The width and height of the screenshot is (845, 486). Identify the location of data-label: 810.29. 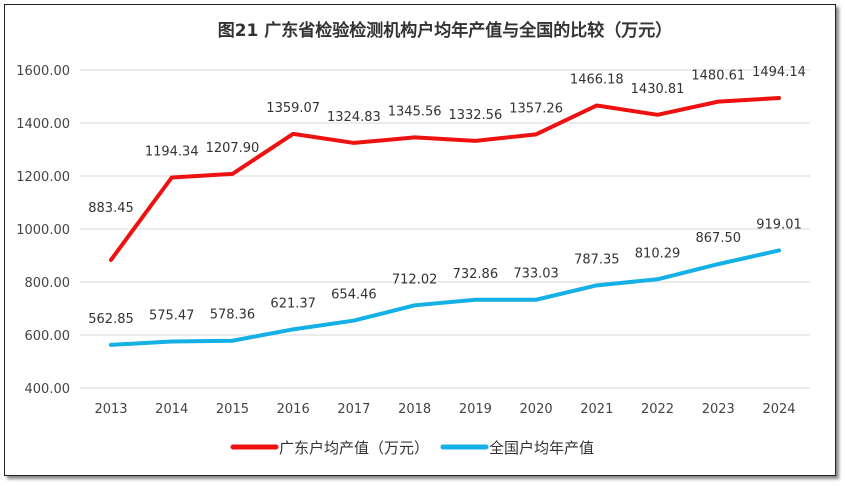
(658, 253).